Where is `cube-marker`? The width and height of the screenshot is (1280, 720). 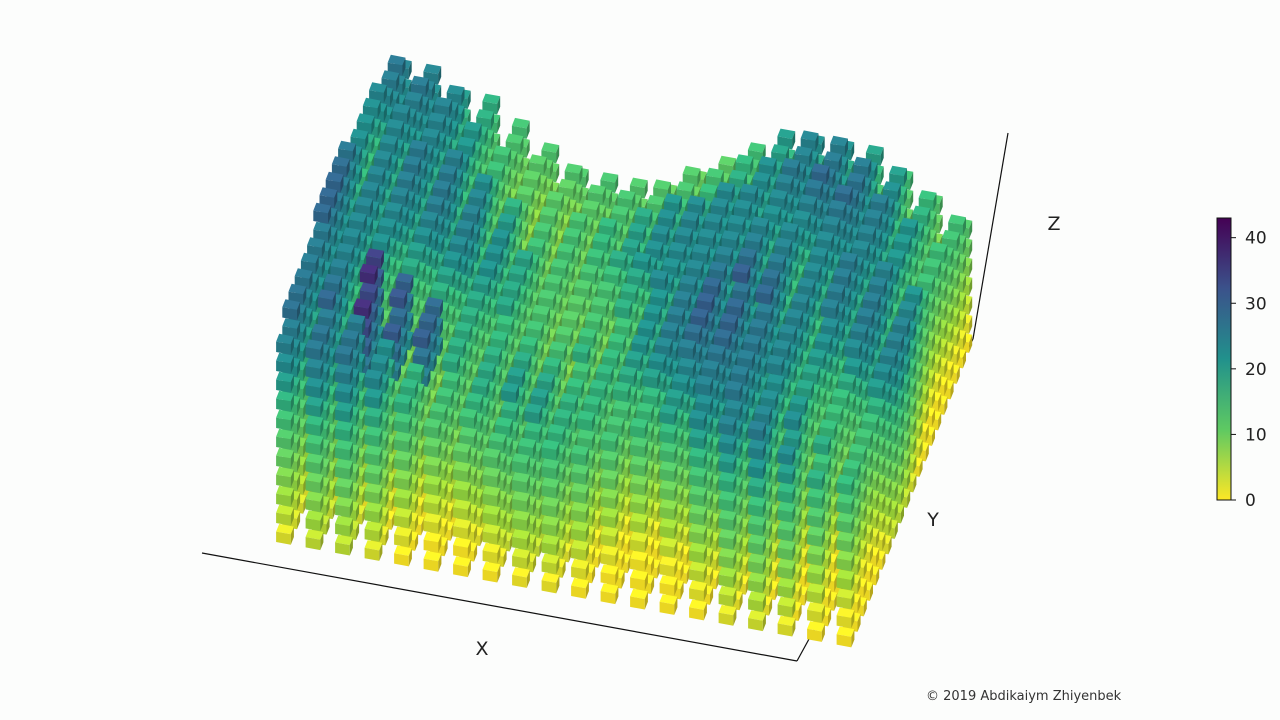
cube-marker is located at coordinates (491, 104).